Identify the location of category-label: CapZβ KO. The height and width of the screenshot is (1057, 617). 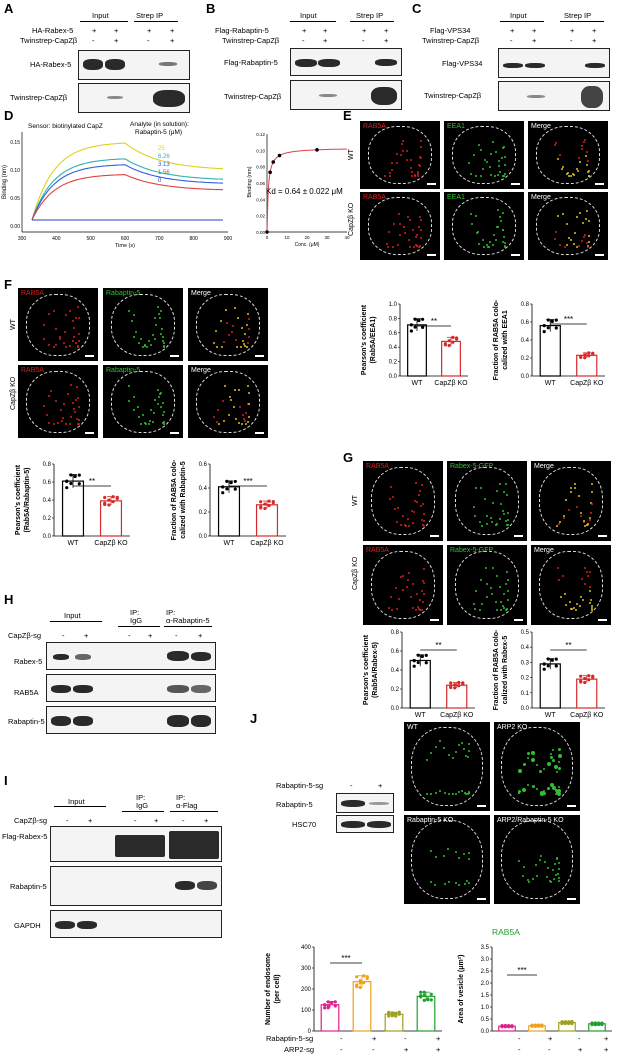
(451, 383).